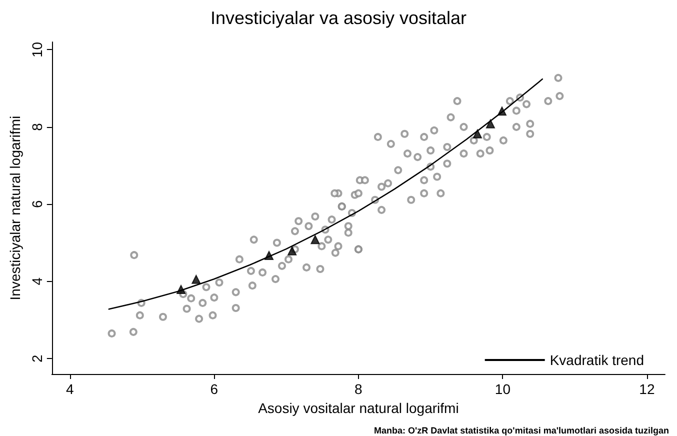 Image resolution: width=677 pixels, height=436 pixels. I want to click on y-tick-label: 8, so click(36, 126).